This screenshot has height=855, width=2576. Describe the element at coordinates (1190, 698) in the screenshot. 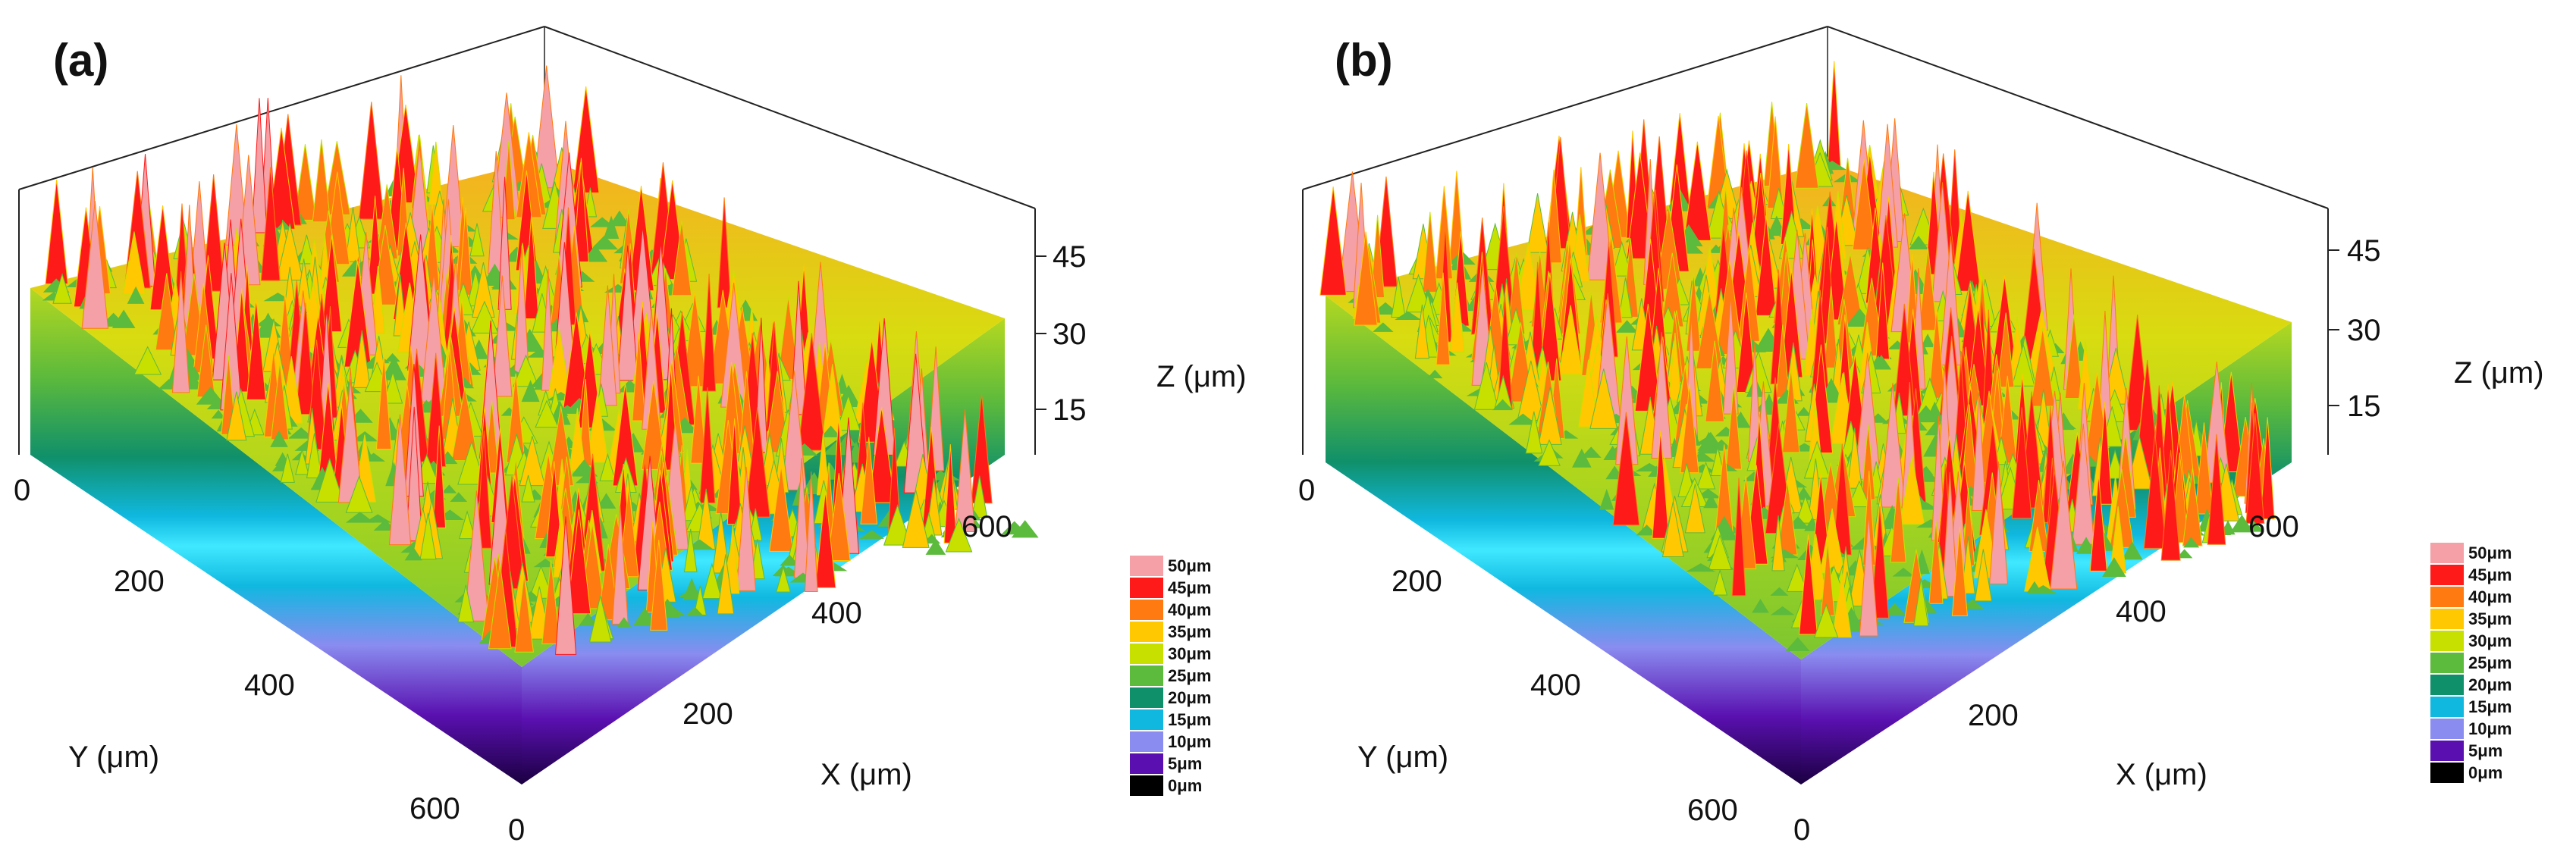

I see `legend-label: 20μm` at that location.